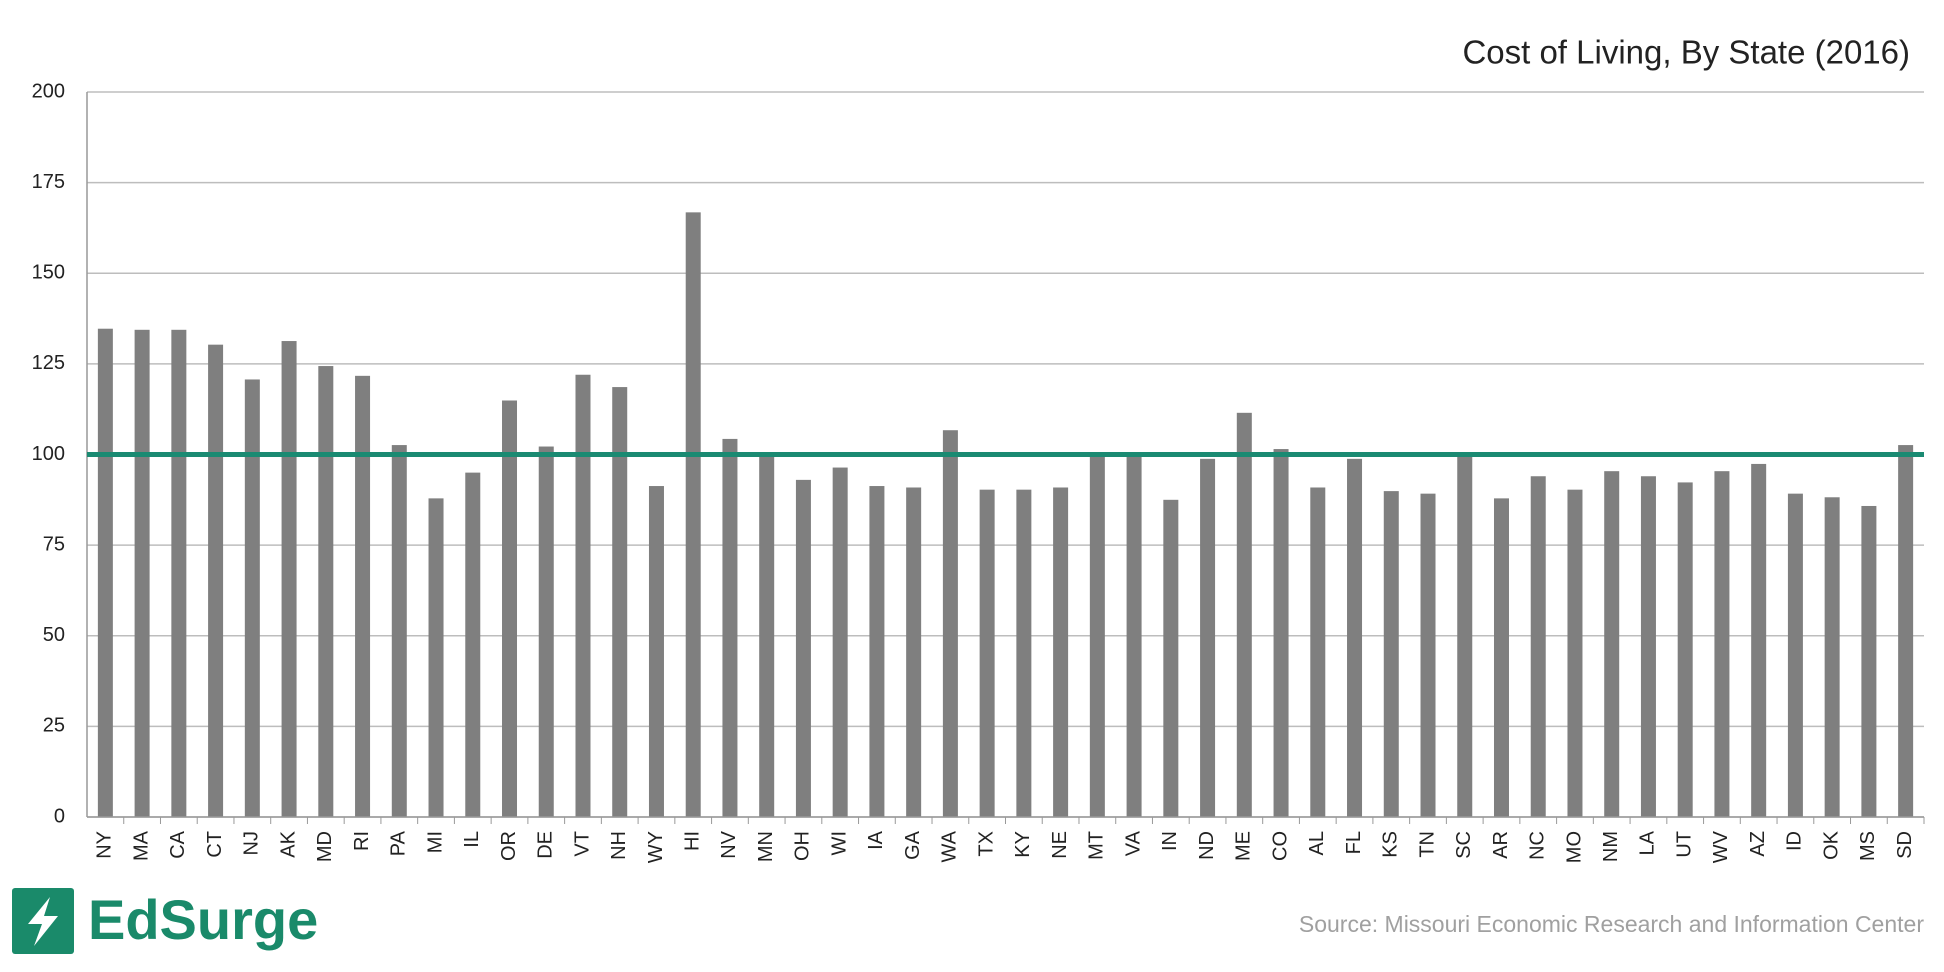 The image size is (1944, 972). Describe the element at coordinates (509, 846) in the screenshot. I see `x-tick-label: OR` at that location.